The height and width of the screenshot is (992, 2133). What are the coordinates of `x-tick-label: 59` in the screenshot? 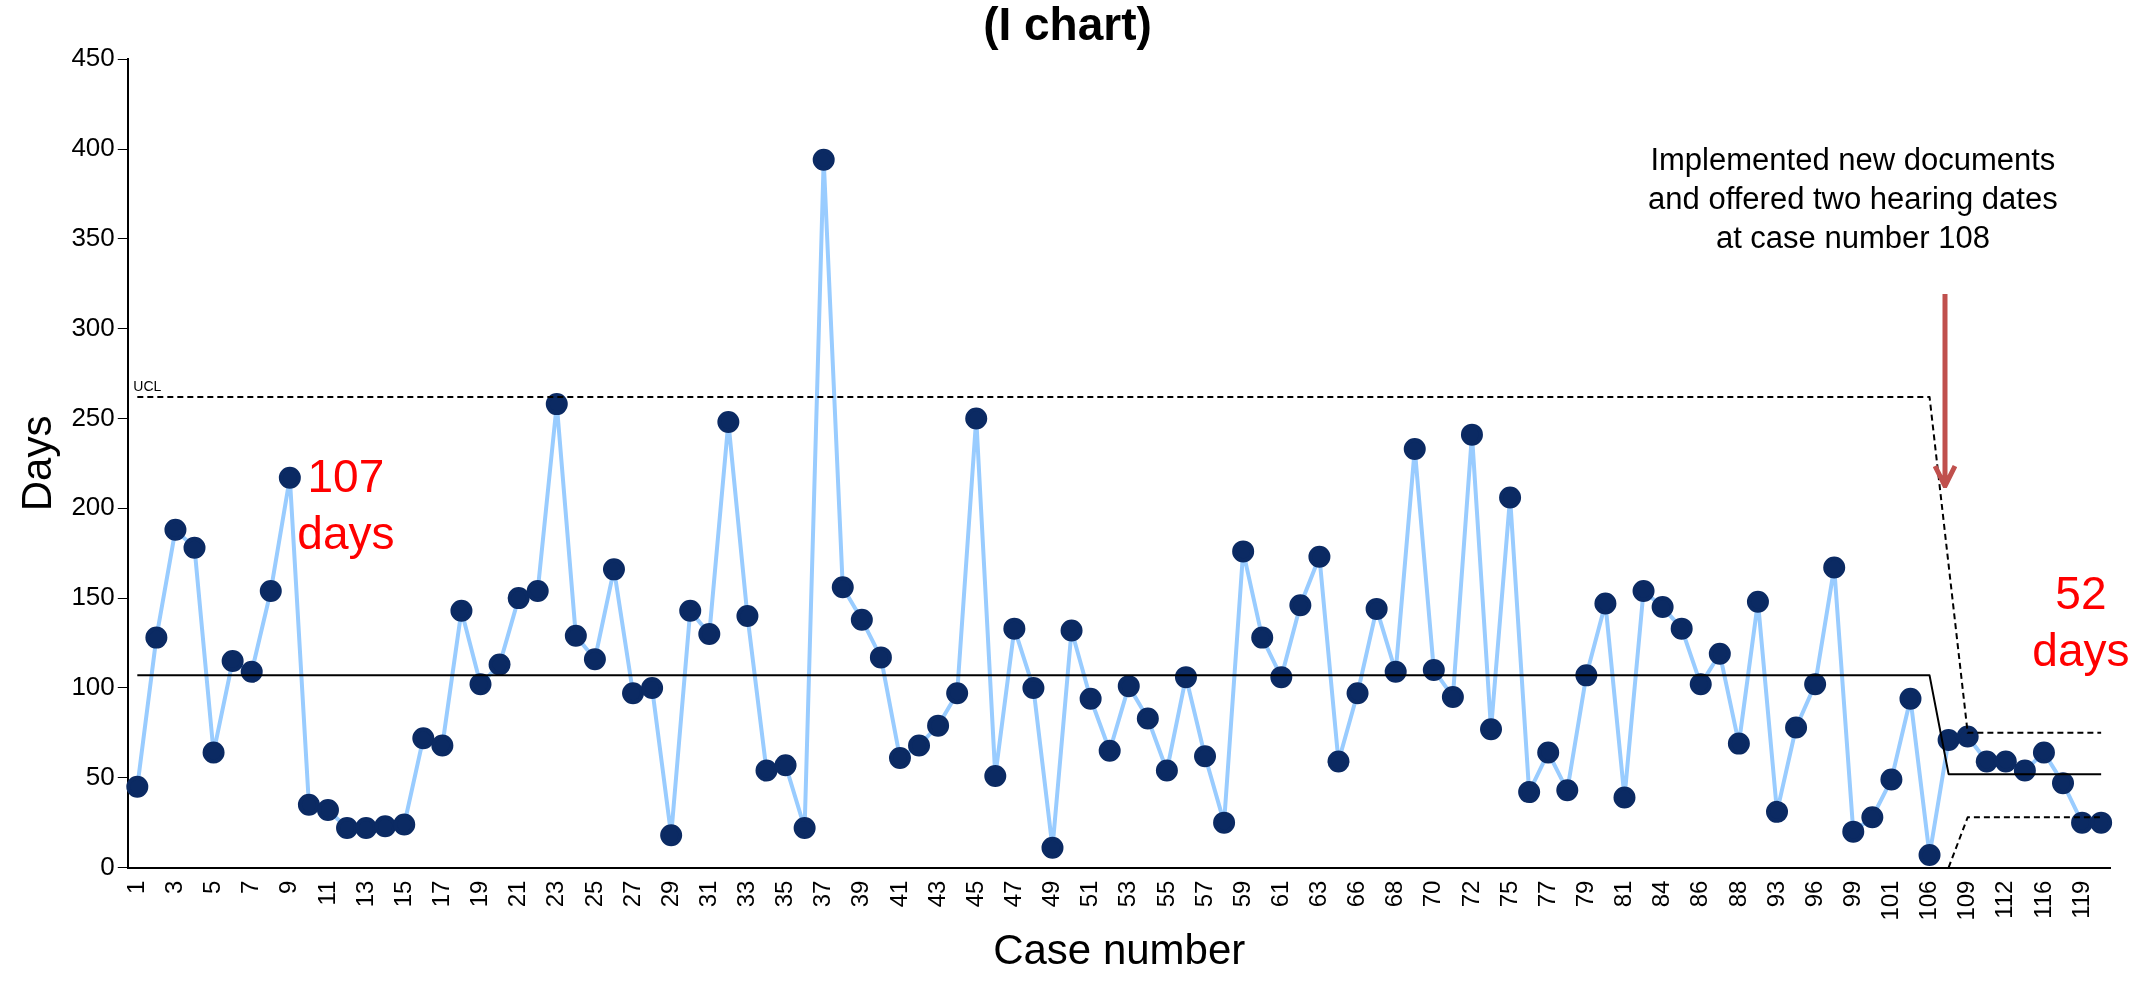 It's located at (1241, 894).